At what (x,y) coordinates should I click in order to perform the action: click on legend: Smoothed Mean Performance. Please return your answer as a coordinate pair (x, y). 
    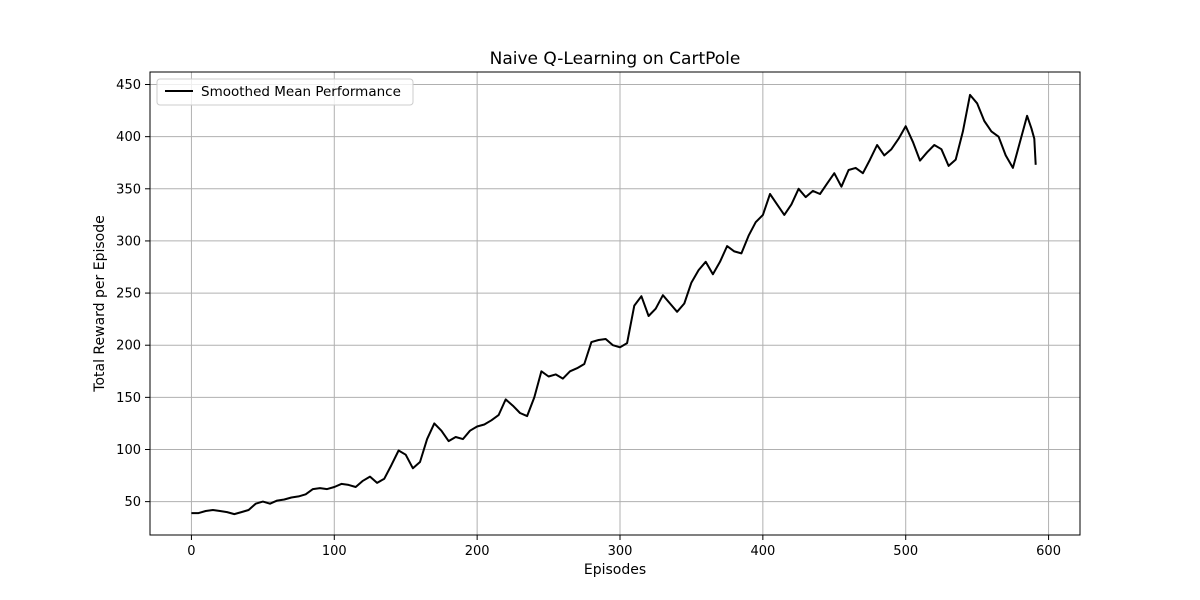
    Looking at the image, I should click on (285, 92).